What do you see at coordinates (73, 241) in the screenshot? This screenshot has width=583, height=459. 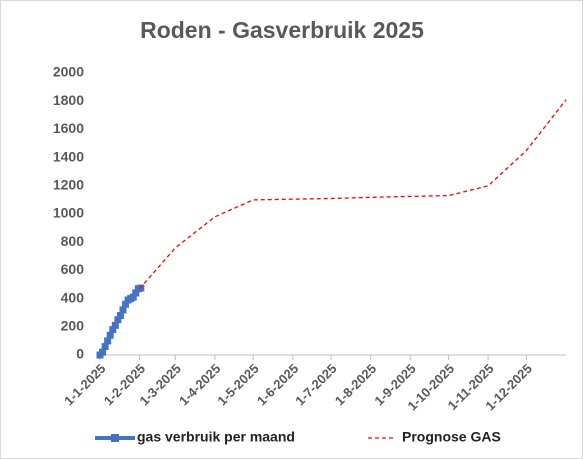 I see `y-tick-label: 800` at bounding box center [73, 241].